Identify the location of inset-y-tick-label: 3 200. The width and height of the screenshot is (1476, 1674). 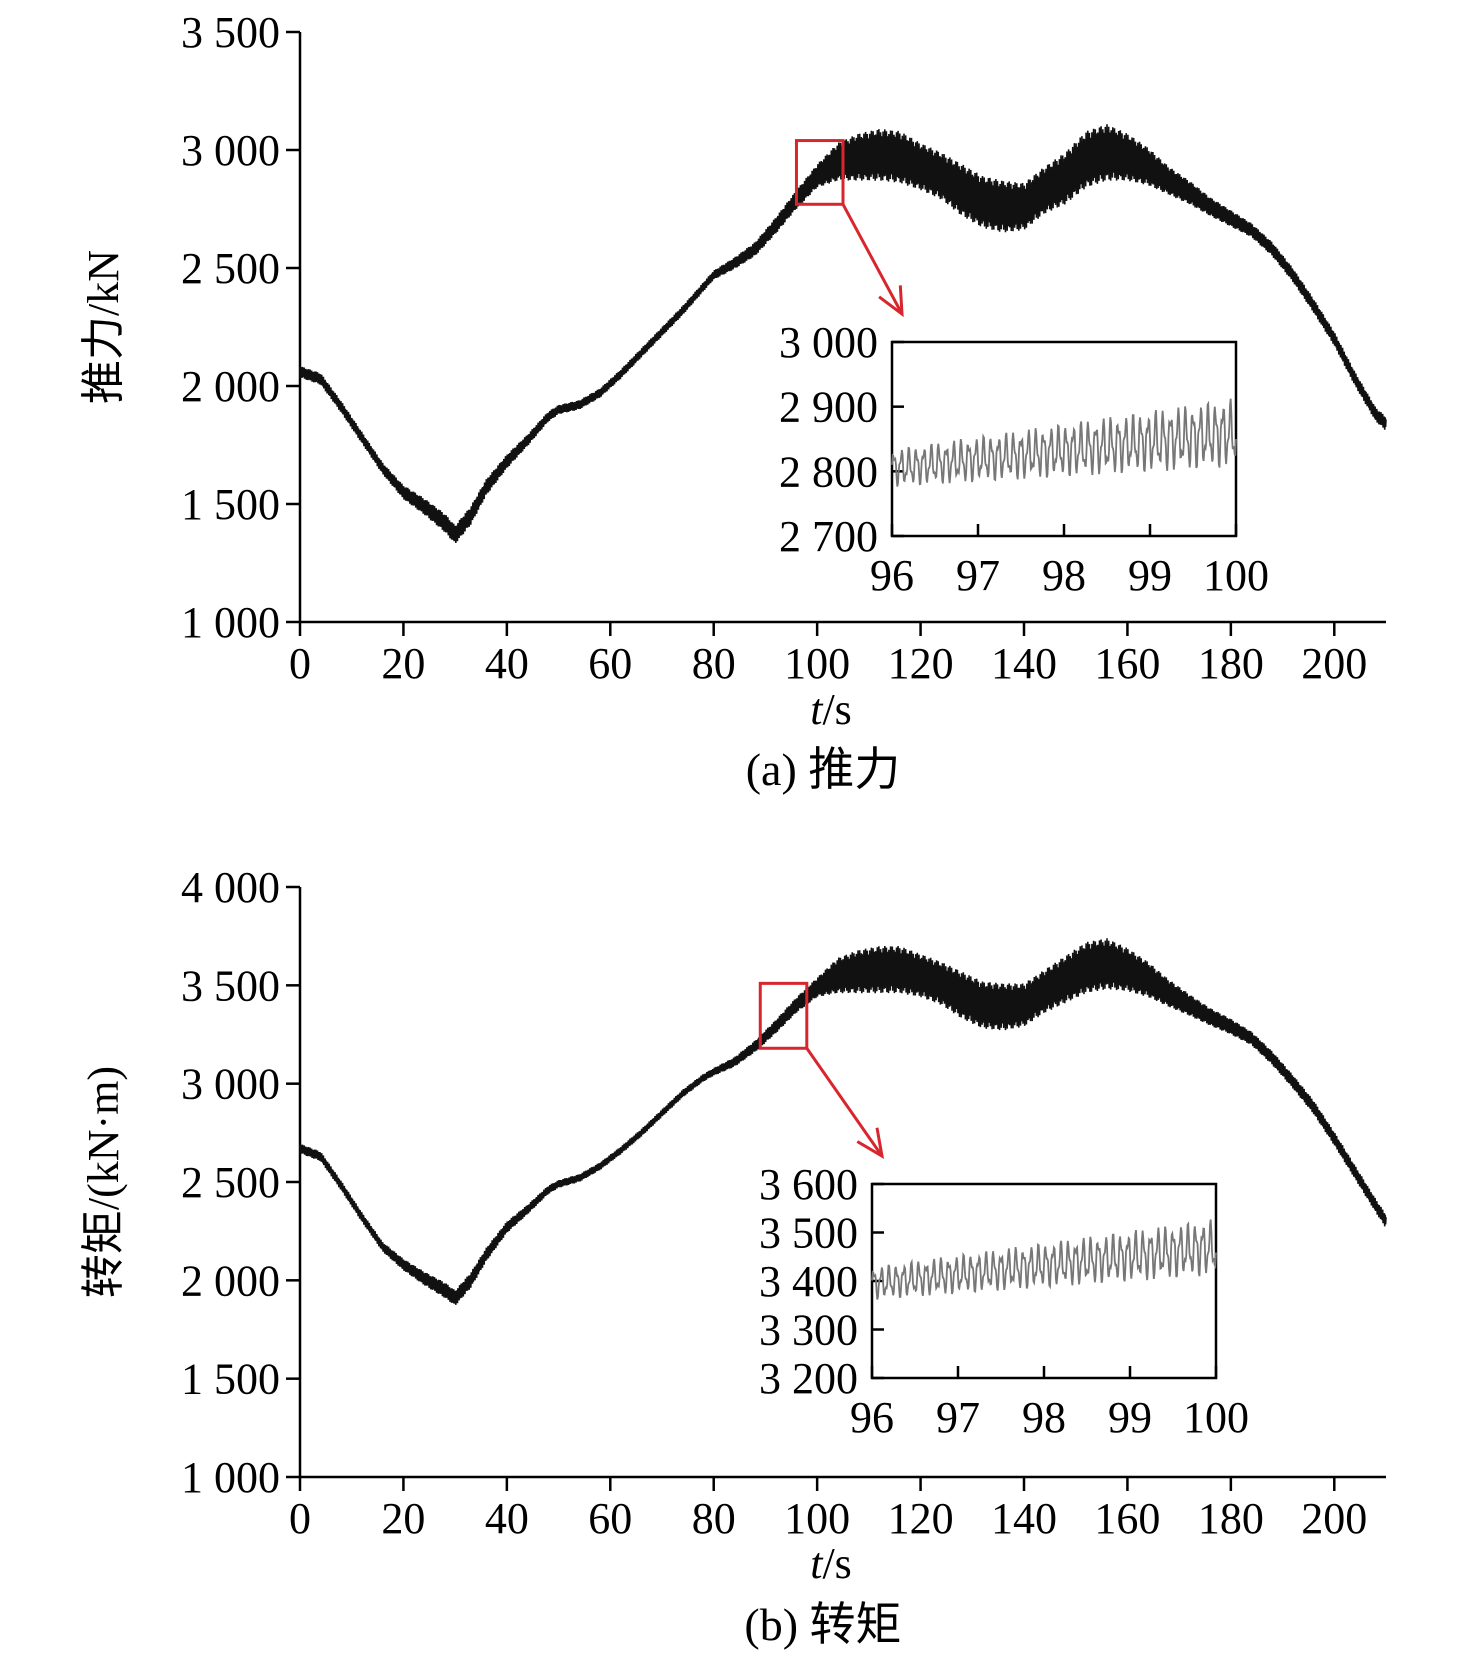
(808, 1378).